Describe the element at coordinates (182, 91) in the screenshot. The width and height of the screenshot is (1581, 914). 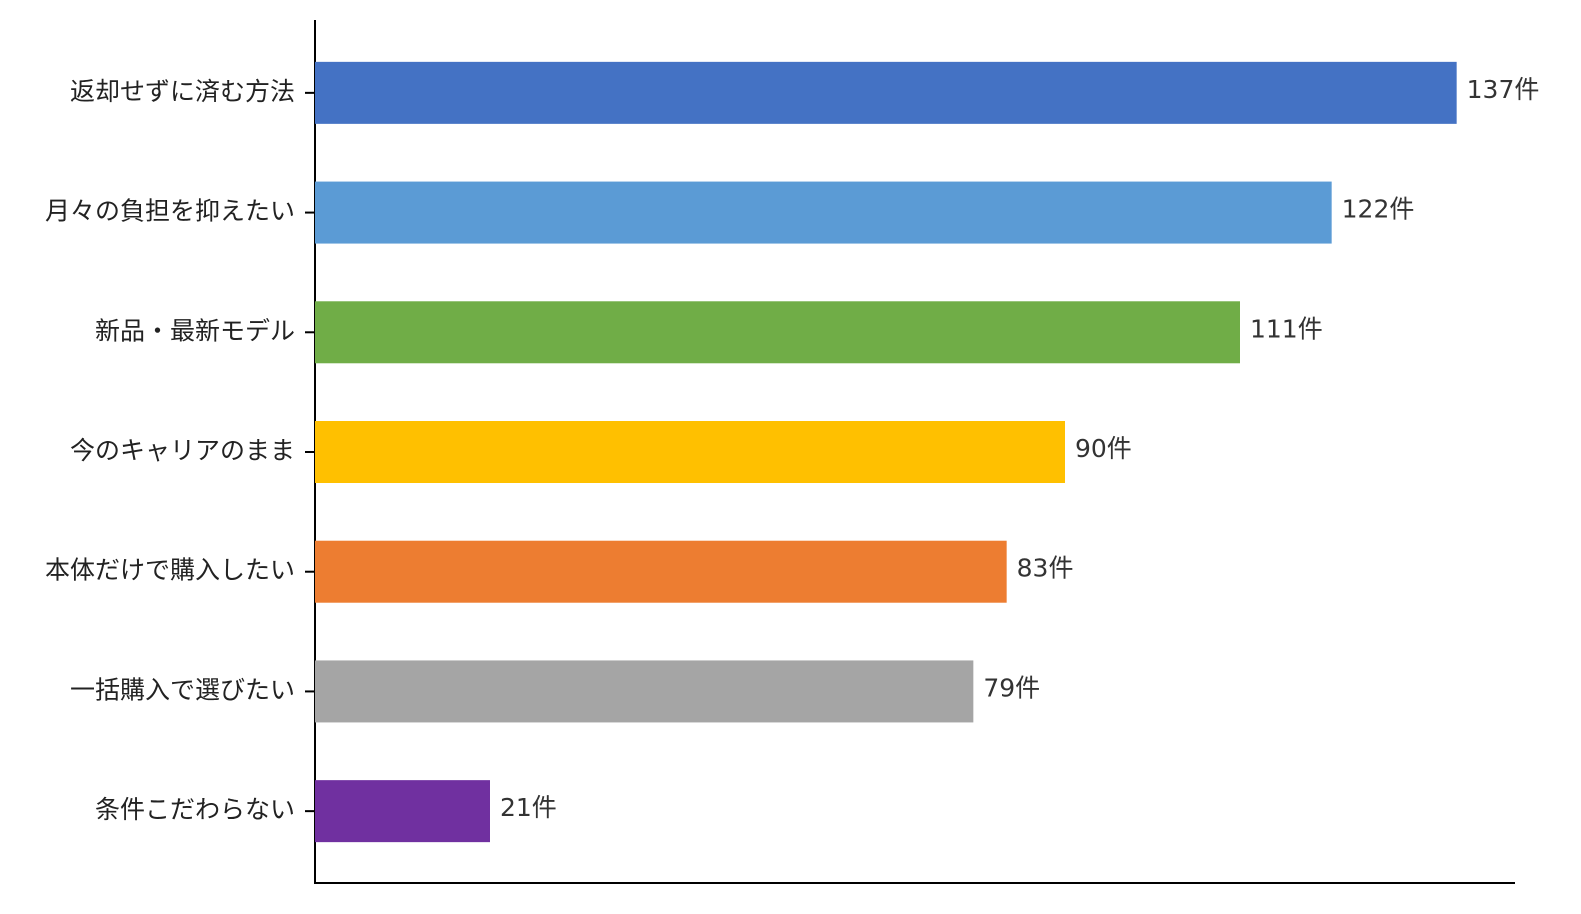
I see `y-tick-label: 返却せずに済む方法` at that location.